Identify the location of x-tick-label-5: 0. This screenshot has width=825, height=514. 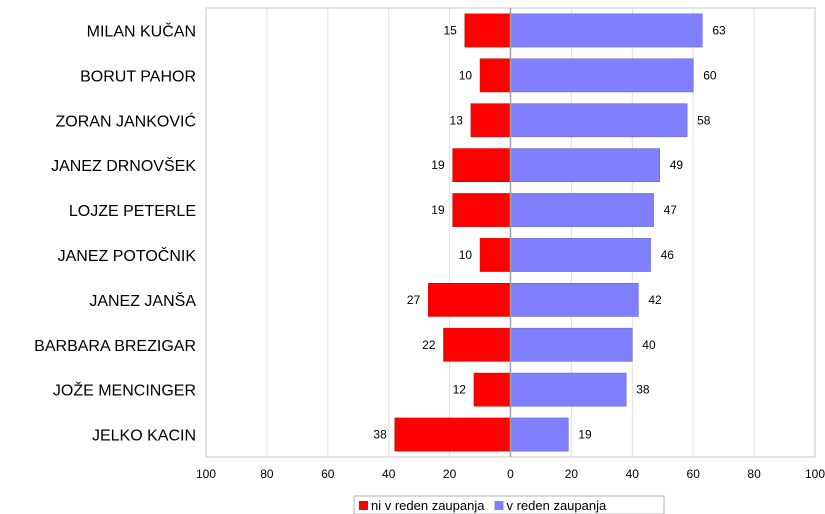
(510, 474).